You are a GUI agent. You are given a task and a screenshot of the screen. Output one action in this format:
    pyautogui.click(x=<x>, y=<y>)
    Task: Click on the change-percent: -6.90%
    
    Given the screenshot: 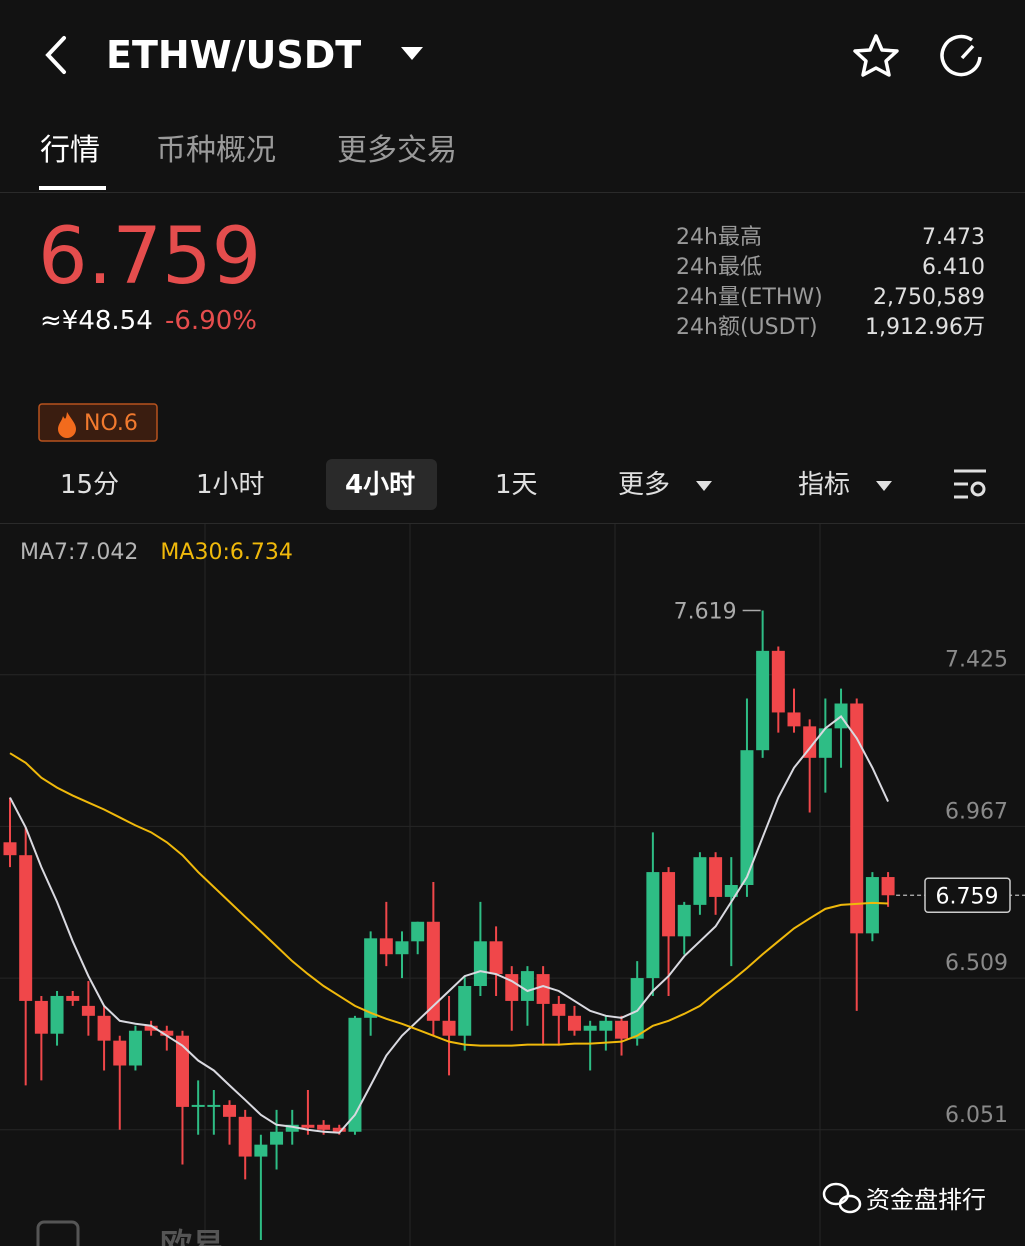 What is the action you would take?
    pyautogui.click(x=211, y=321)
    